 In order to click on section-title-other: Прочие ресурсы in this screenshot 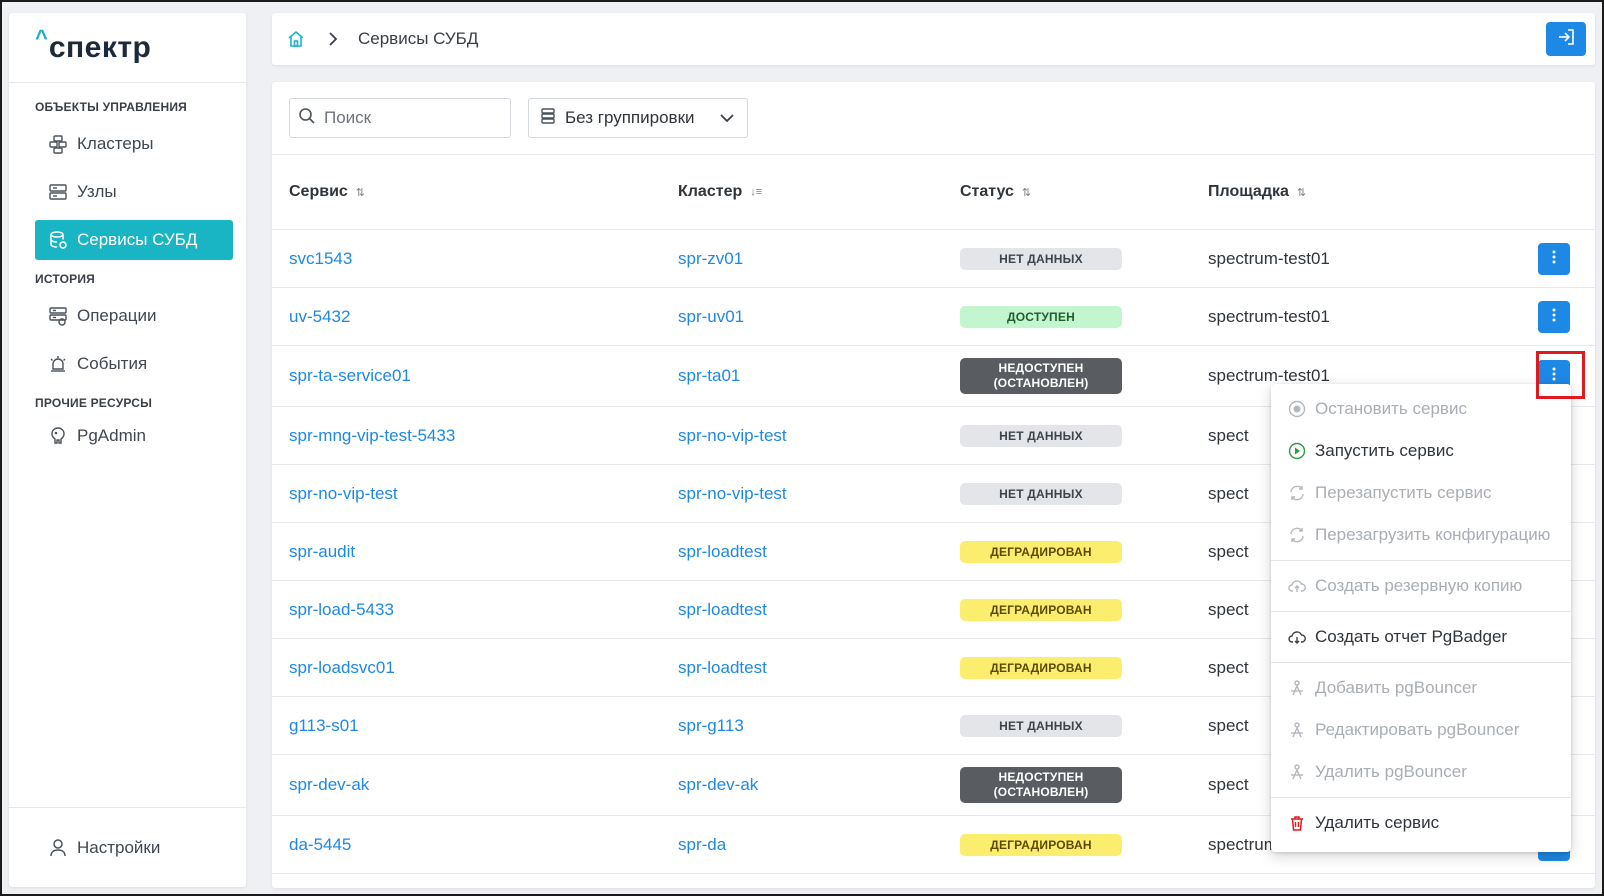, I will do `click(94, 403)`.